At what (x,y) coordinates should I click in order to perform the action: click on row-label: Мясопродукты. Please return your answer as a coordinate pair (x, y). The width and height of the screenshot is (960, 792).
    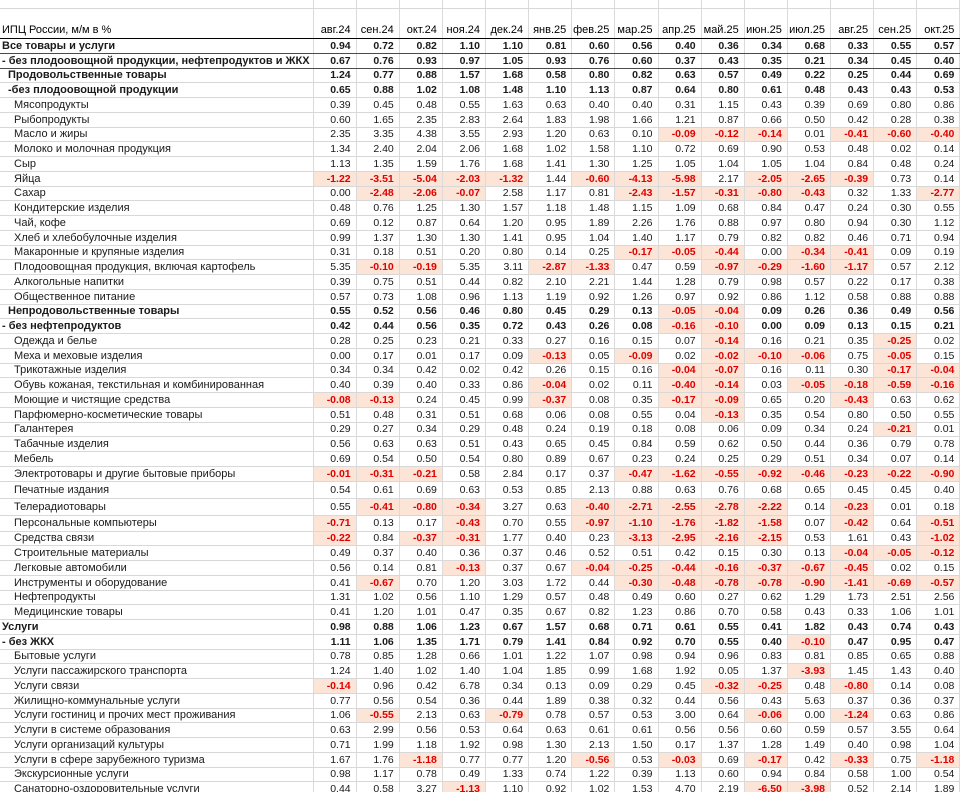
    Looking at the image, I should click on (157, 105).